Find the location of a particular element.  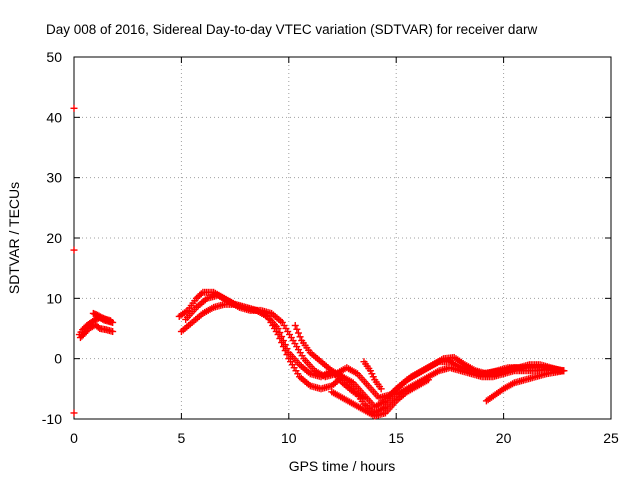

y-tick-label: 30 is located at coordinates (54, 178).